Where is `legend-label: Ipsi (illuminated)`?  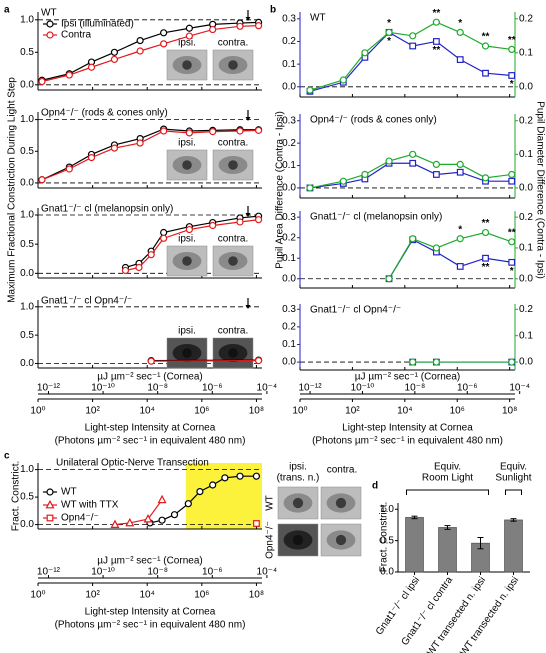 legend-label: Ipsi (illuminated) is located at coordinates (97, 24).